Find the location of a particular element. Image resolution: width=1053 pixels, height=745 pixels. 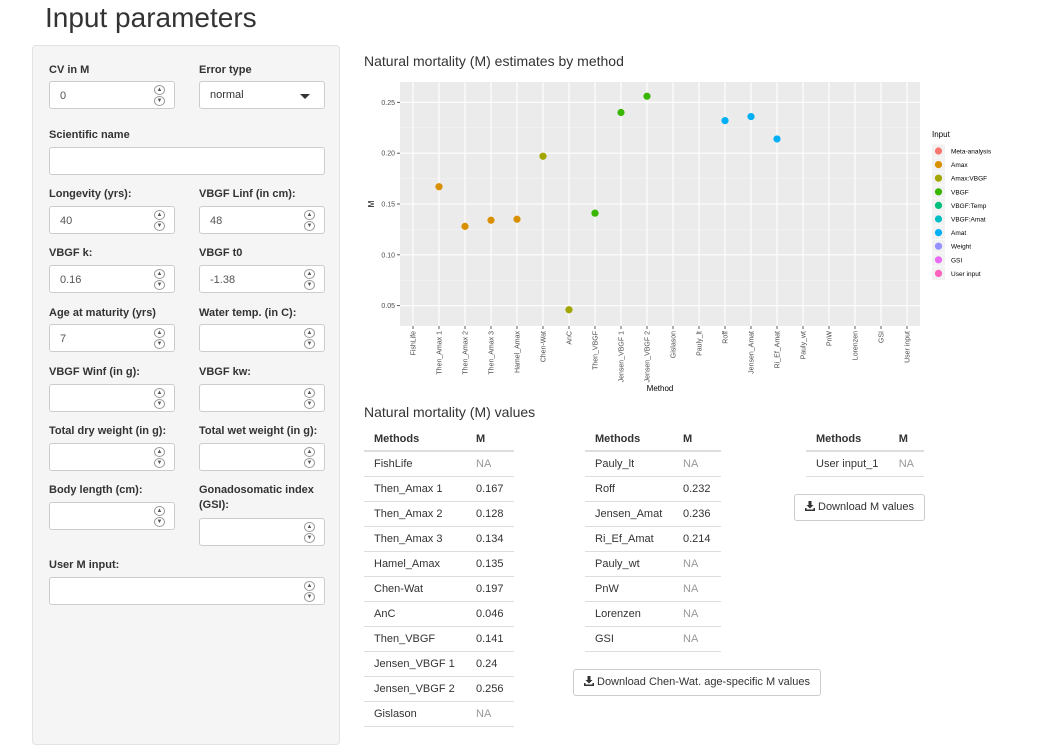

body-length-input-box: ▲ ▼ is located at coordinates (112, 516).